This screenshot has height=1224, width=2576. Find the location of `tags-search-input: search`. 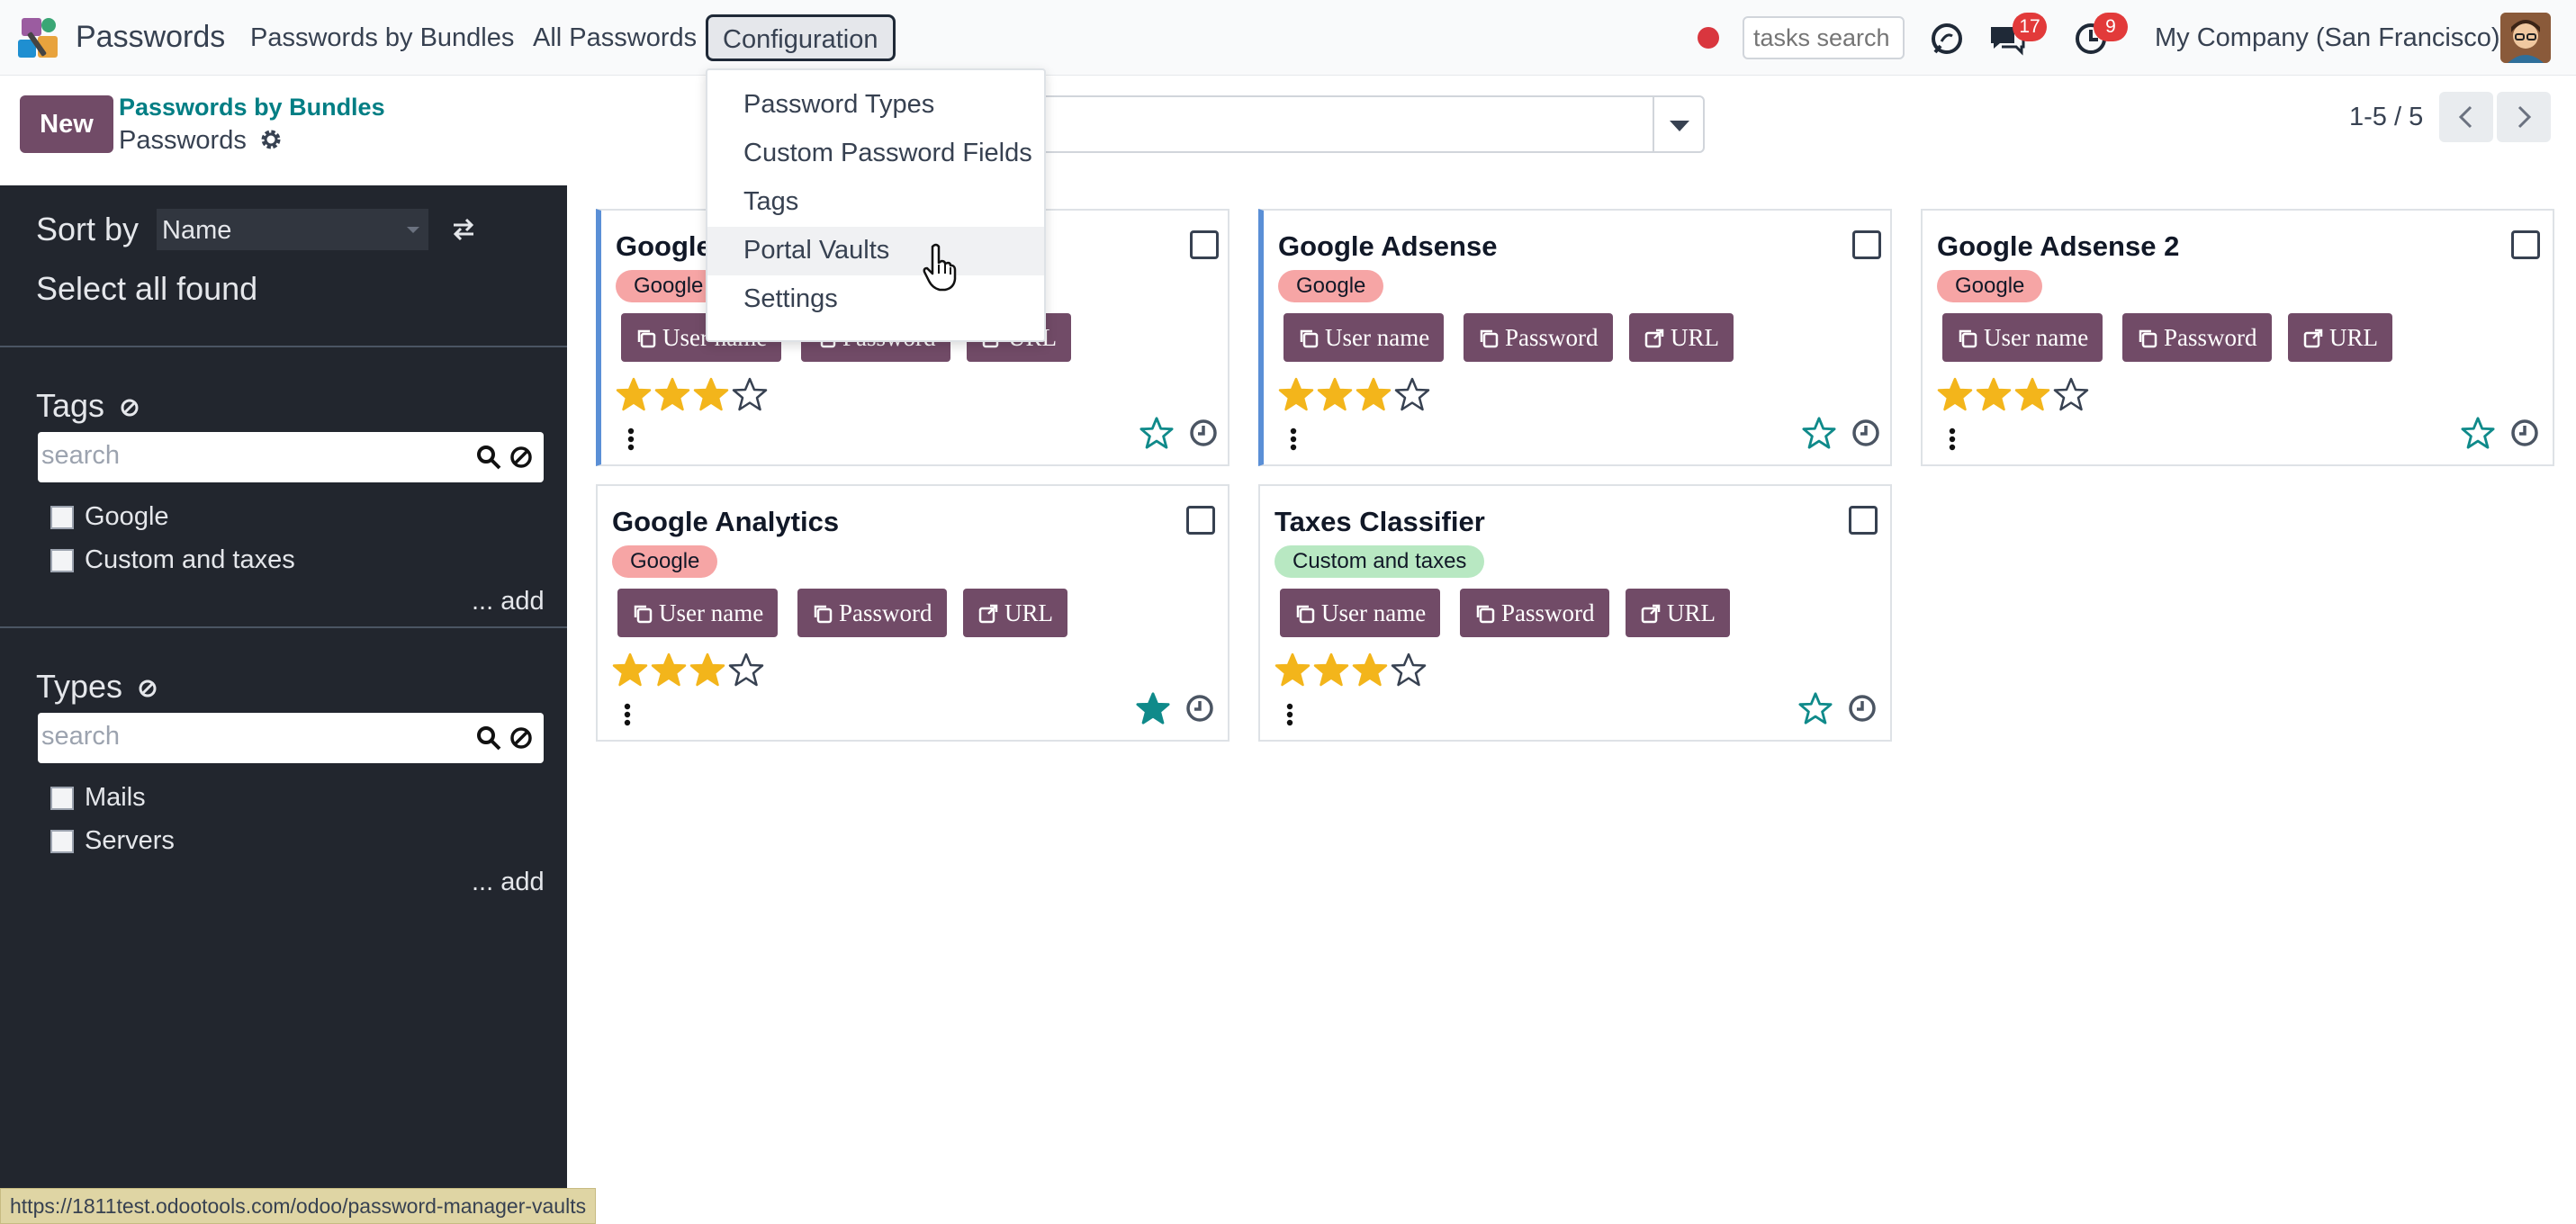

tags-search-input: search is located at coordinates (291, 457).